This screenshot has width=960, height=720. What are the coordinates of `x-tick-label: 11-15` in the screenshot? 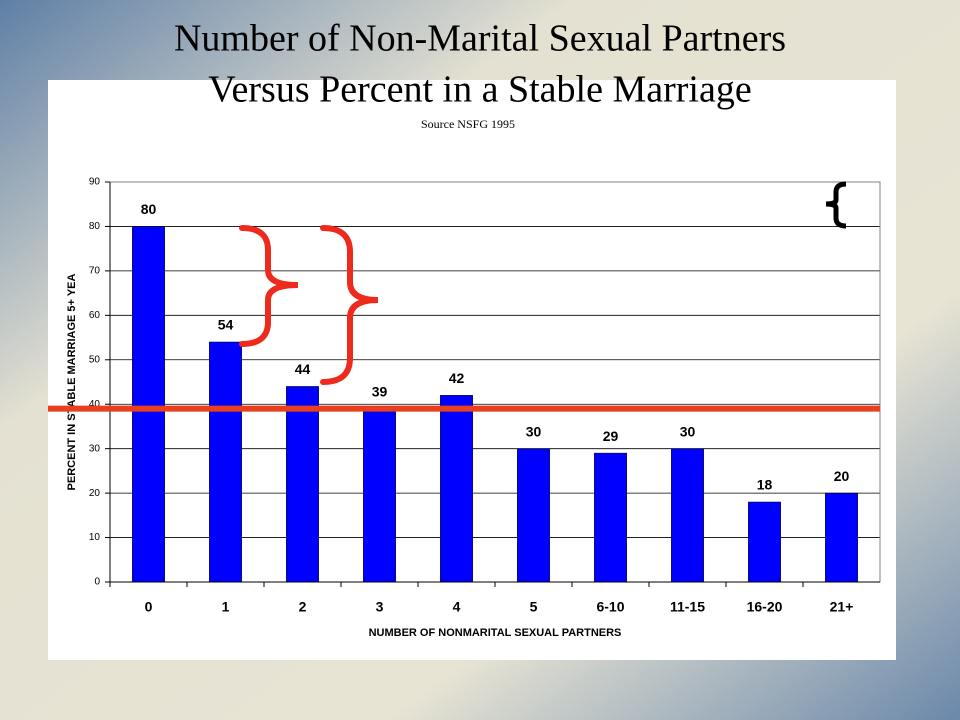 It's located at (687, 607).